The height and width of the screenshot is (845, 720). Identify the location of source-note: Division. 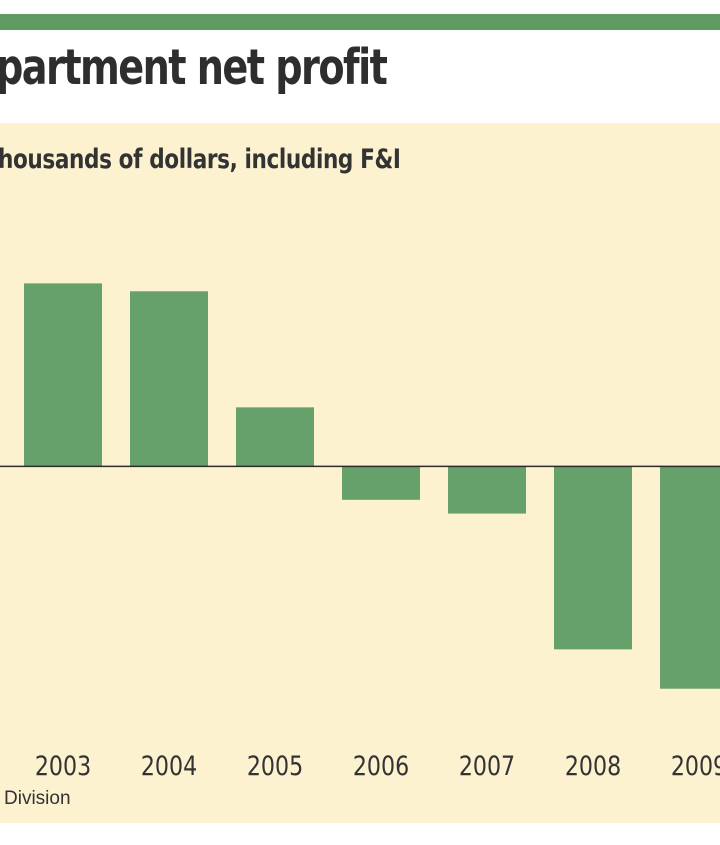
(37, 798).